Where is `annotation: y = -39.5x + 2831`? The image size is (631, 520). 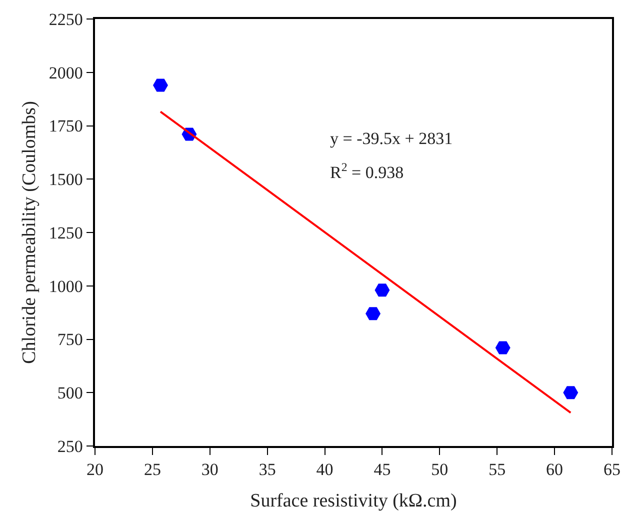
annotation: y = -39.5x + 2831 is located at coordinates (391, 138).